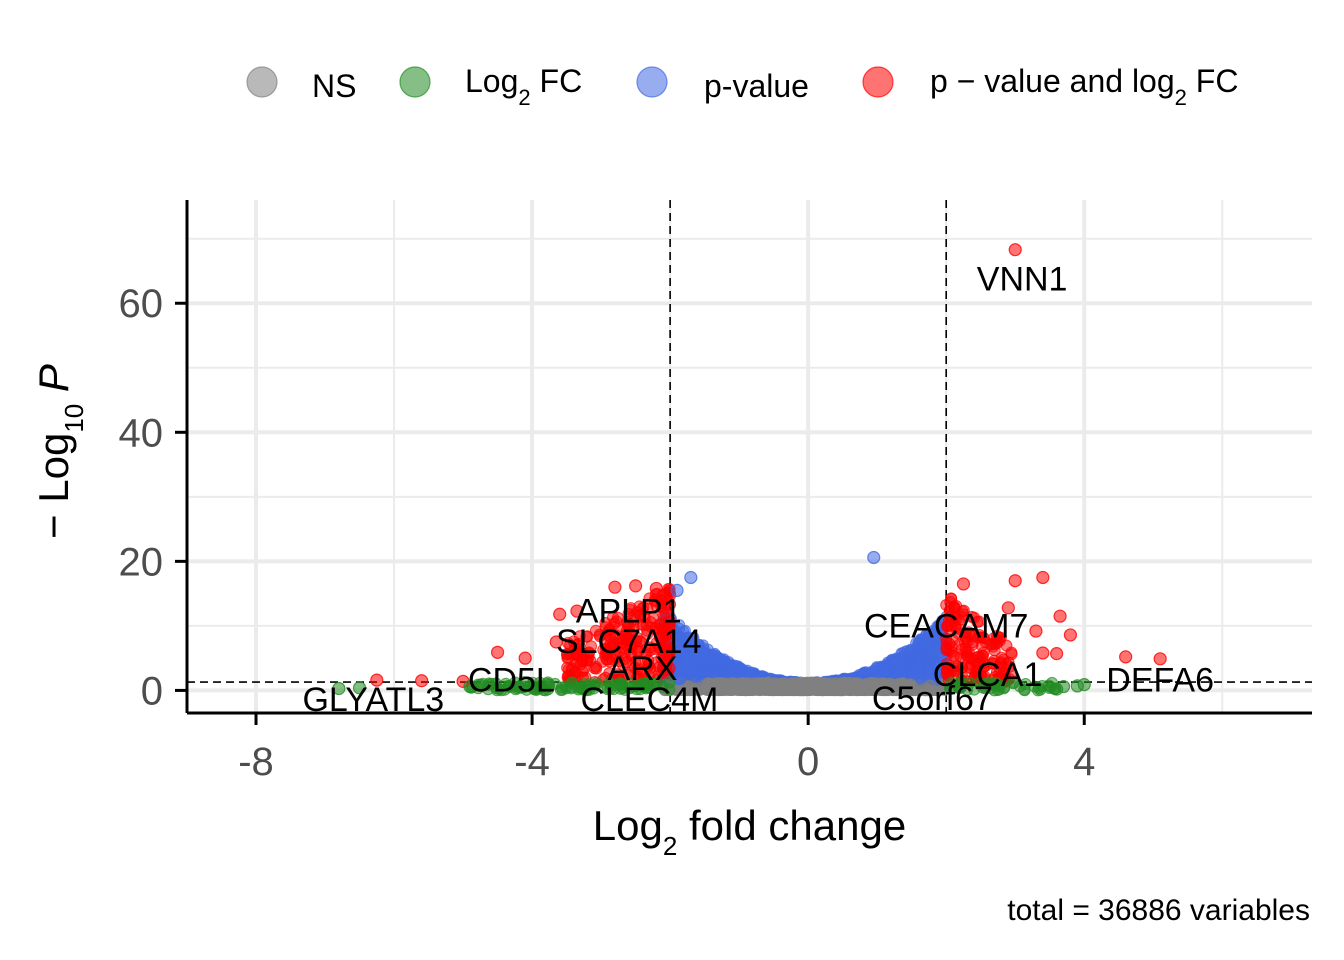  Describe the element at coordinates (523, 86) in the screenshot. I see `legend-label-1: Log2 FC` at that location.